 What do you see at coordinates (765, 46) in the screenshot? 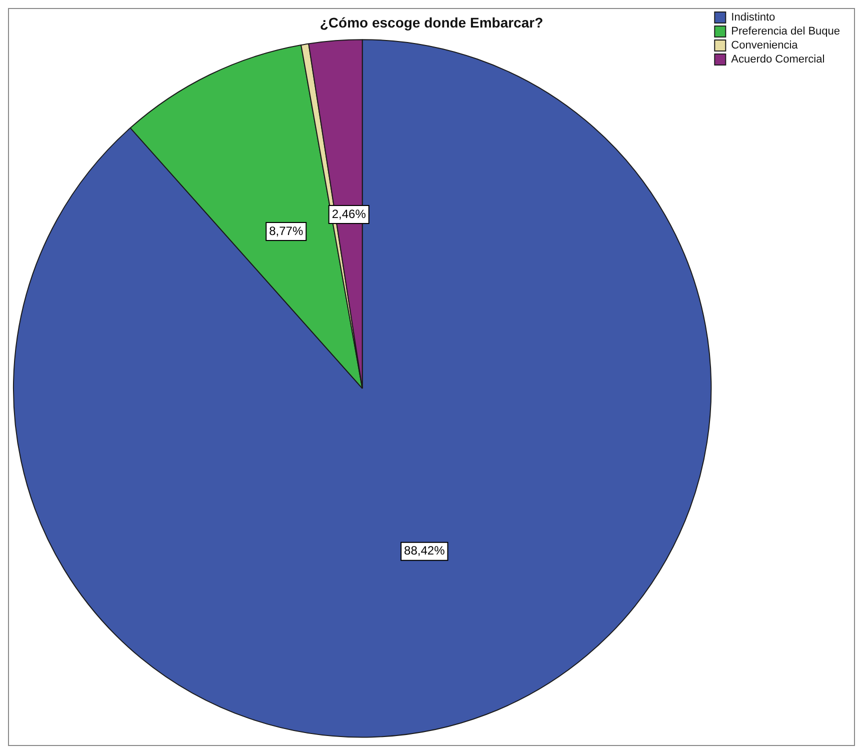
I see `legend-label: Conveniencia` at bounding box center [765, 46].